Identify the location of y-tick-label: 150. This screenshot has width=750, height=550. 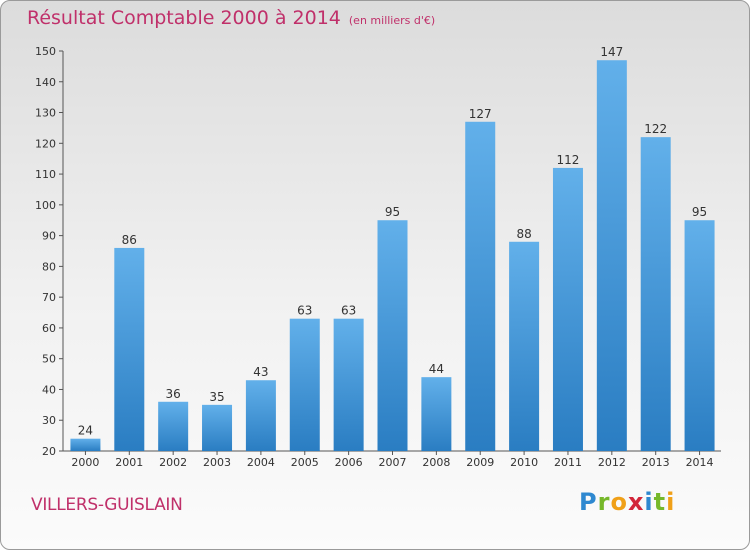
(45, 51).